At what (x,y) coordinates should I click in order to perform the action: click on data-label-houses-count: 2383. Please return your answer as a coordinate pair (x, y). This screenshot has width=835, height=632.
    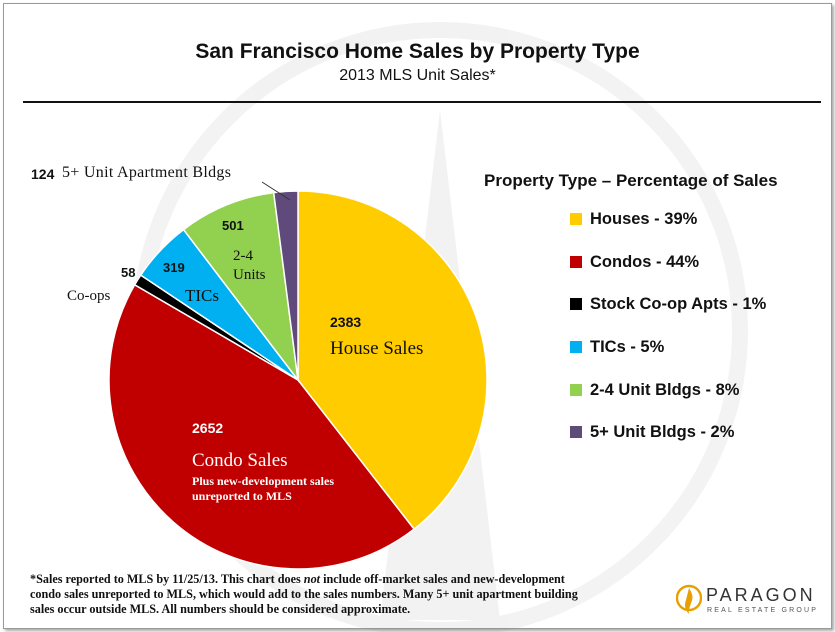
    Looking at the image, I should click on (346, 322).